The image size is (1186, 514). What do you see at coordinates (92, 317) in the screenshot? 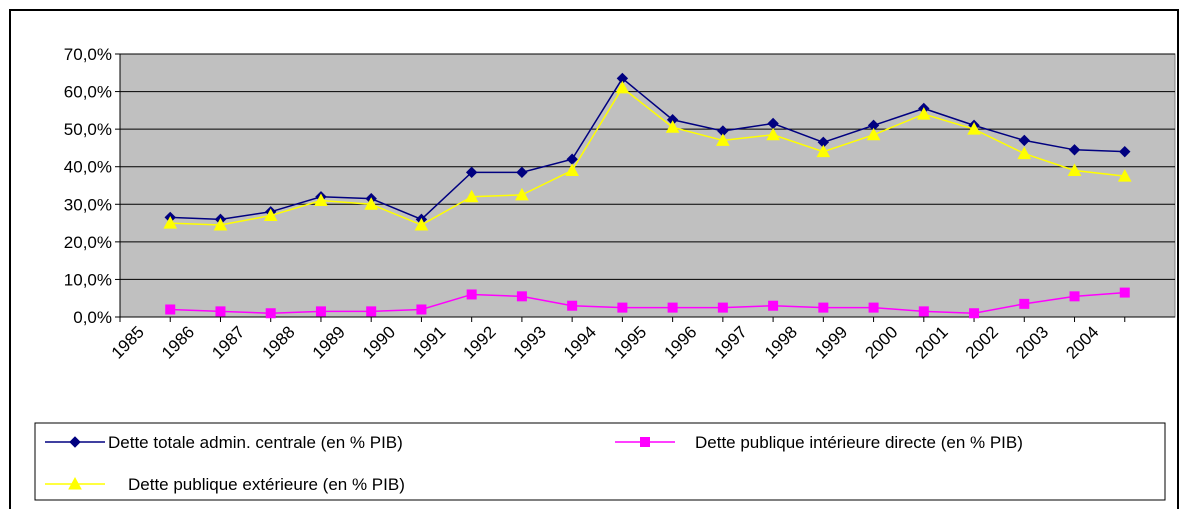
I see `y-tick-label: 0,0%` at bounding box center [92, 317].